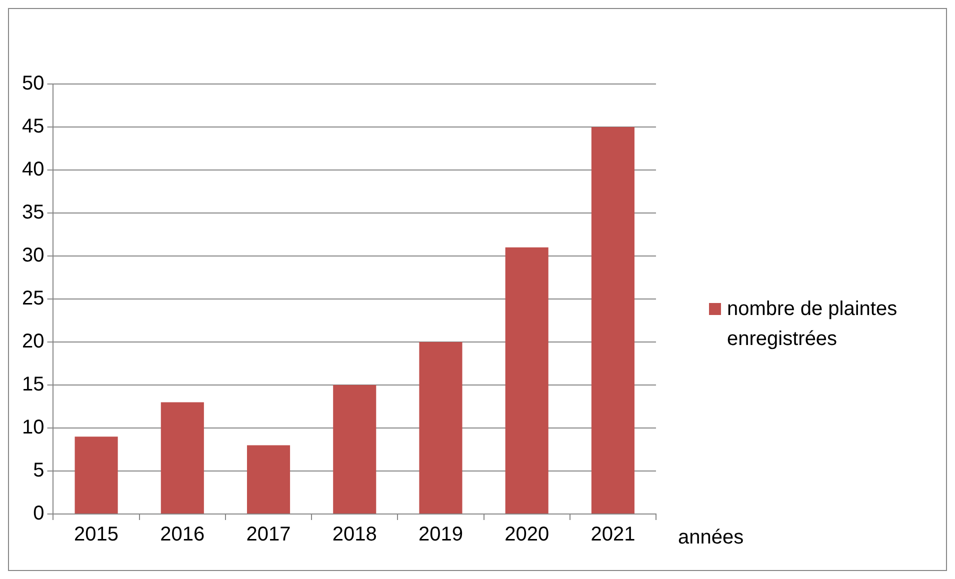 The width and height of the screenshot is (955, 579). Describe the element at coordinates (33, 385) in the screenshot. I see `y-tick-label: 15` at that location.